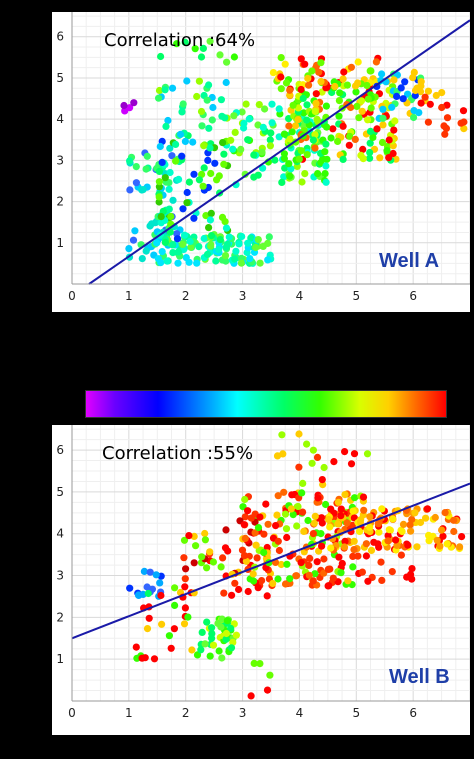 Image resolution: width=474 pixels, height=759 pixels. Describe the element at coordinates (60, 659) in the screenshot. I see `y-tick-label: 1` at that location.